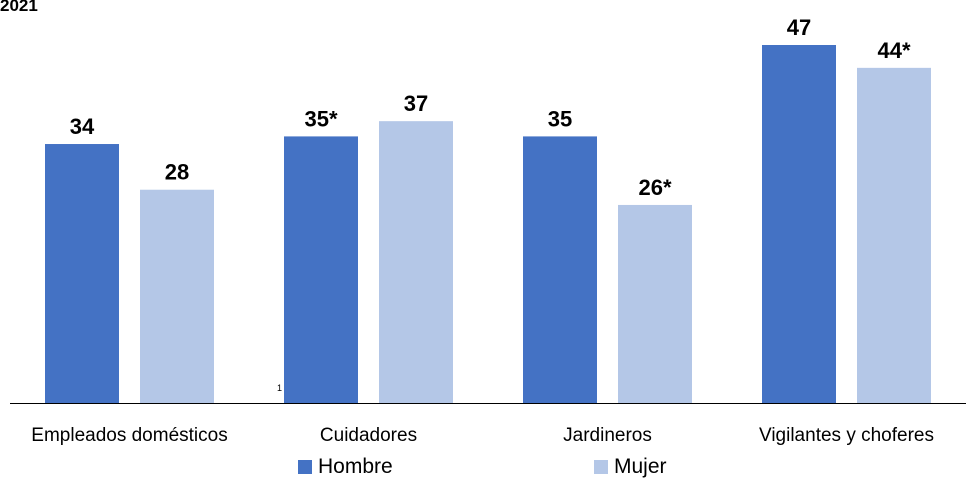 Image resolution: width=966 pixels, height=485 pixels. Describe the element at coordinates (82, 126) in the screenshot. I see `data-label-hombre-0: 34` at that location.